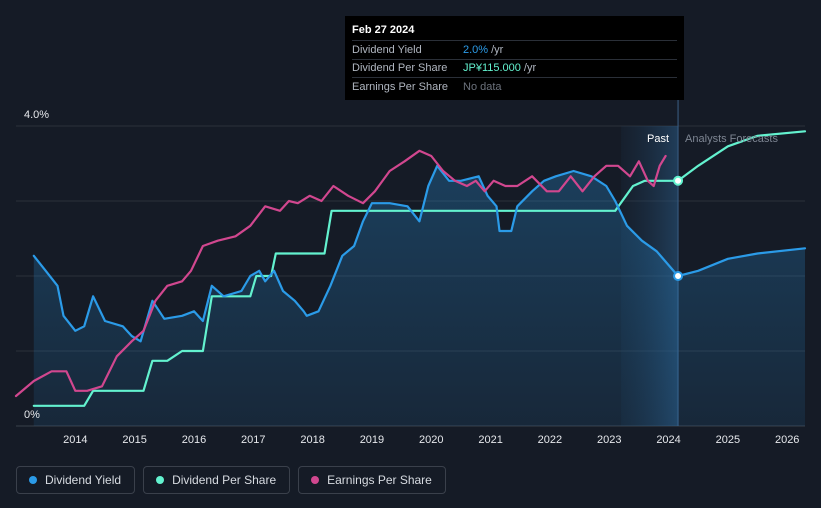 The height and width of the screenshot is (508, 821). I want to click on x-tick-label: 2014, so click(75, 440).